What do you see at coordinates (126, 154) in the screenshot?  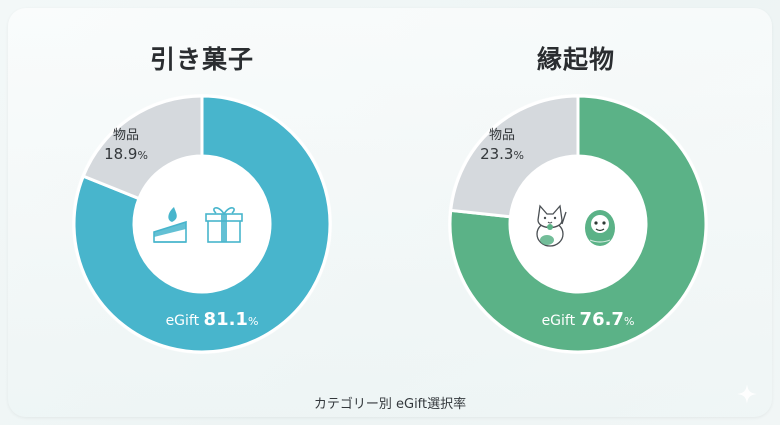 I see `label-goods-value: 18.9%` at bounding box center [126, 154].